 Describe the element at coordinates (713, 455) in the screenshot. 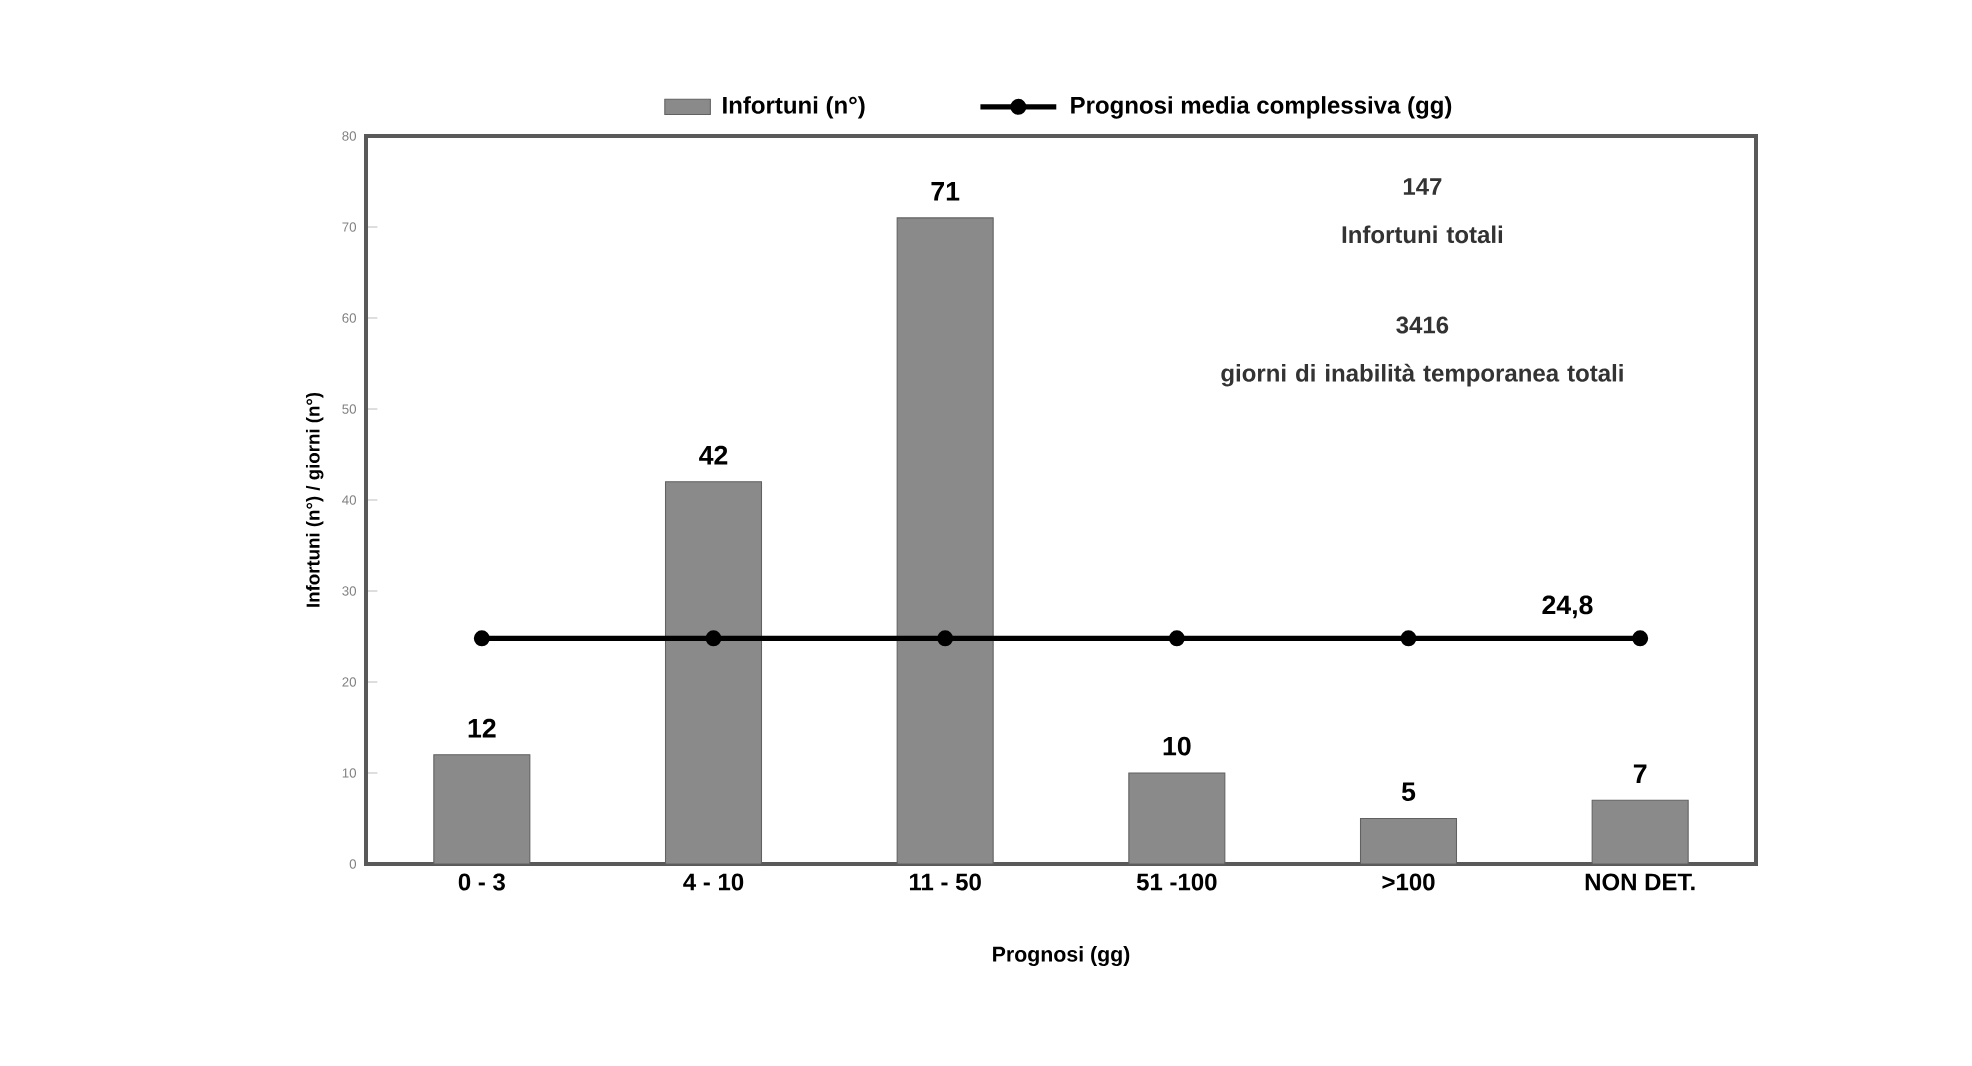

I see `data-label: 42` at that location.